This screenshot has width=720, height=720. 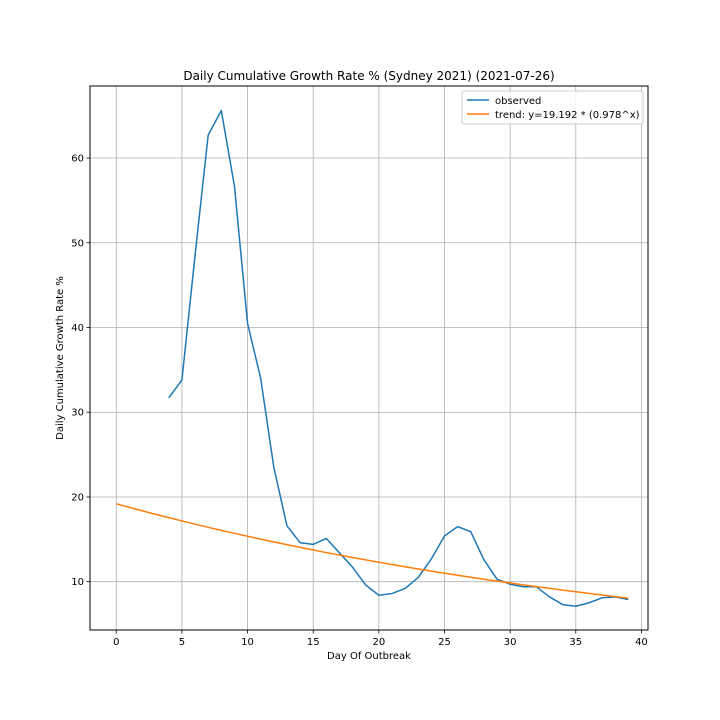 What do you see at coordinates (247, 642) in the screenshot?
I see `x-tick-label-10: 10` at bounding box center [247, 642].